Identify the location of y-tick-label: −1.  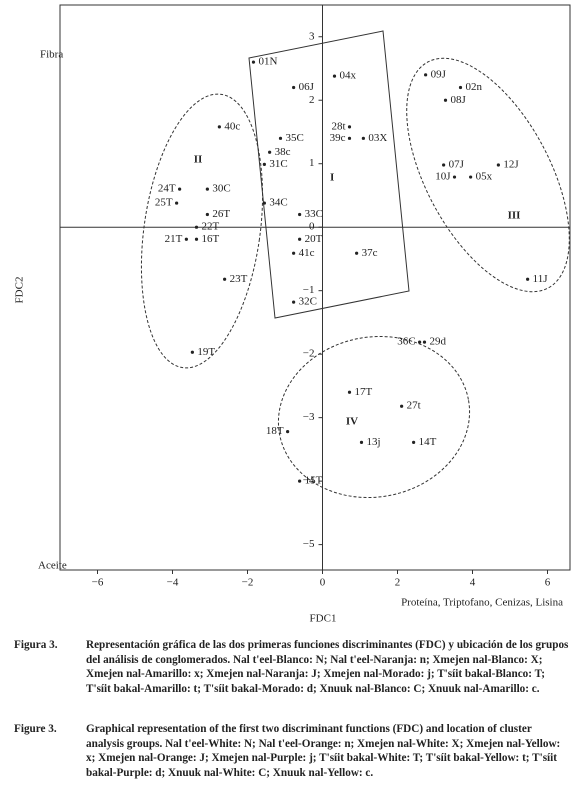
(309, 290).